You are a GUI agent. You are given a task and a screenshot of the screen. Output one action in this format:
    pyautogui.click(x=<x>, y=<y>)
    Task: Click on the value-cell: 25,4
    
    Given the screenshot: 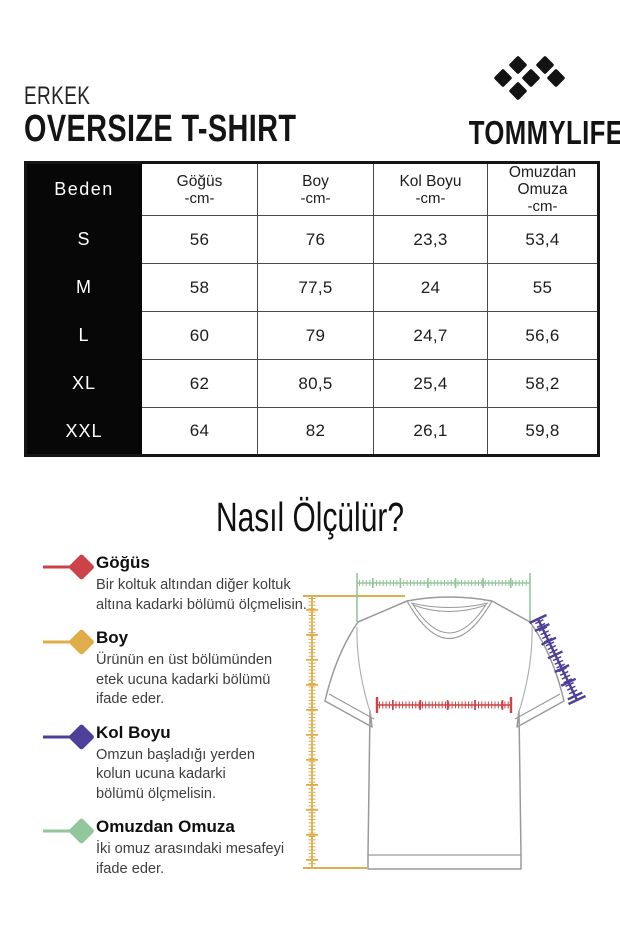 What is the action you would take?
    pyautogui.click(x=430, y=383)
    